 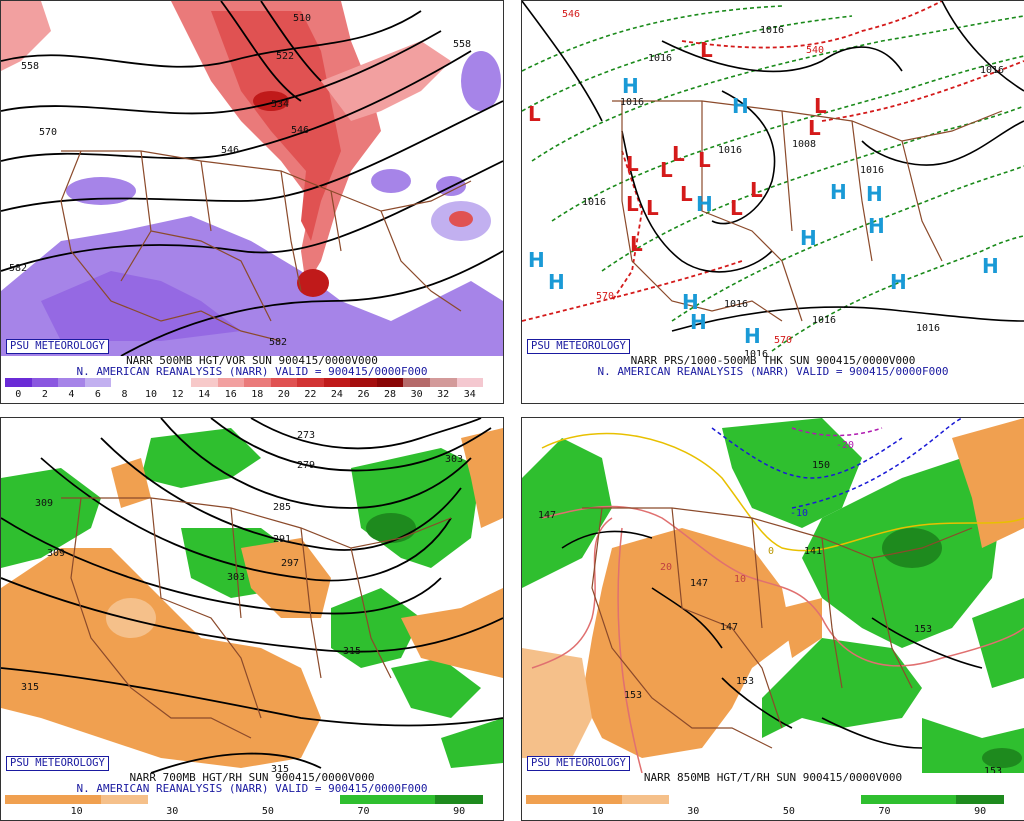 What do you see at coordinates (71, 394) in the screenshot?
I see `colorbar-tick-label: 4` at bounding box center [71, 394].